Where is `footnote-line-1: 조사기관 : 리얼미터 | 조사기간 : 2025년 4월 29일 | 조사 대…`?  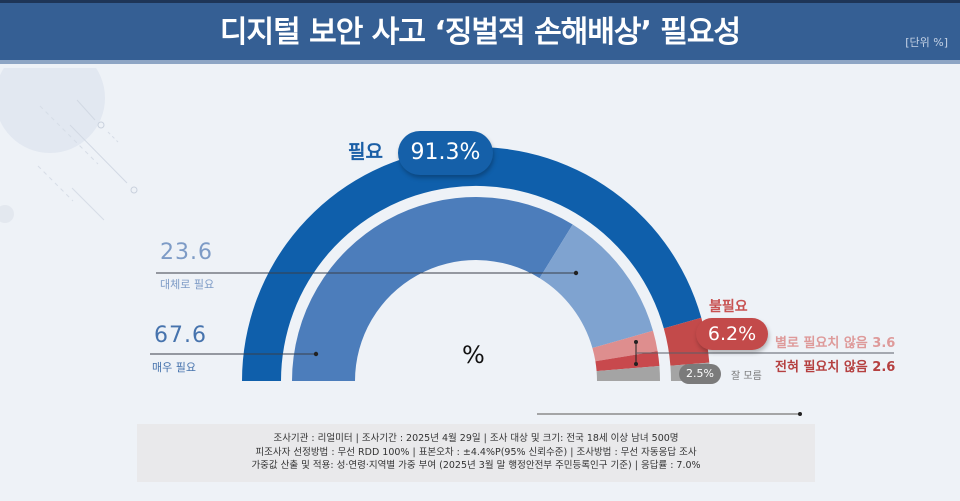 footnote-line-1: 조사기관 : 리얼미터 | 조사기간 : 2025년 4월 29일 | 조사 대… is located at coordinates (476, 438).